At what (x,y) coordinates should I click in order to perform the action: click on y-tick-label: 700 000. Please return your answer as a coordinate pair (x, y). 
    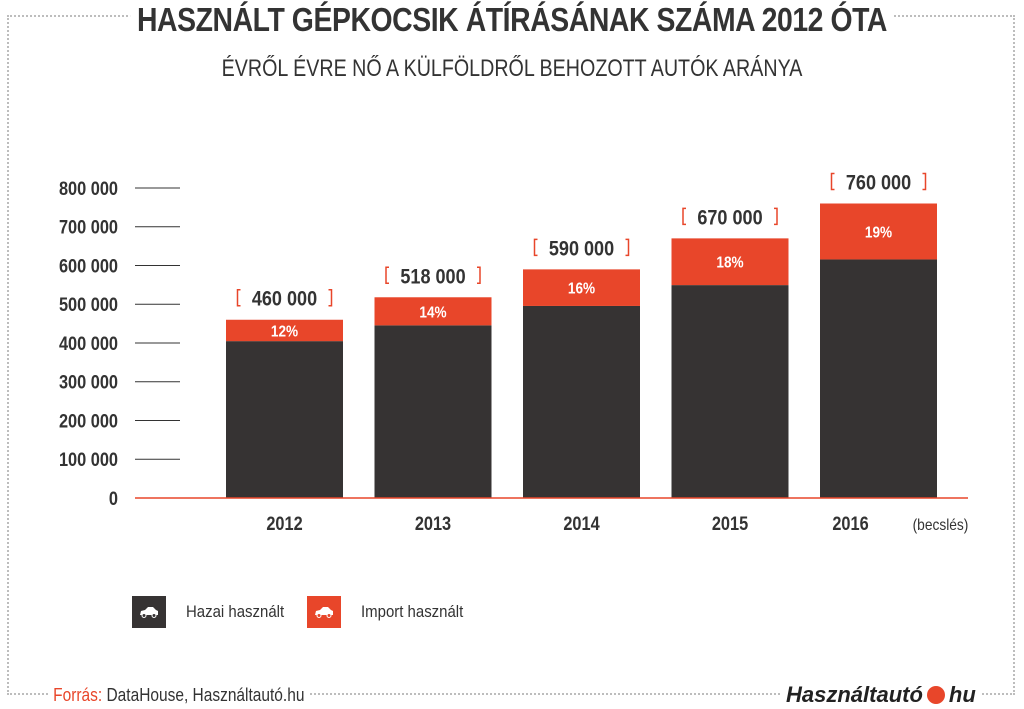
    Looking at the image, I should click on (88, 227).